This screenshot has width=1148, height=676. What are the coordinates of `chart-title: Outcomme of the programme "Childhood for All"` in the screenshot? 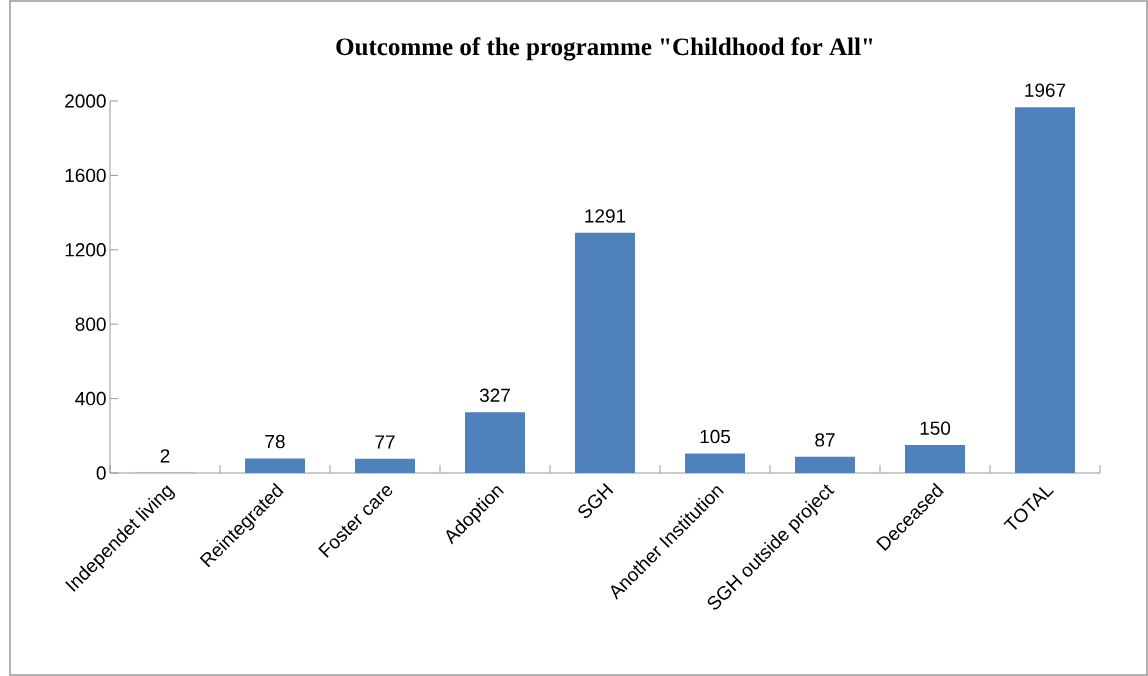 It's located at (604, 49).